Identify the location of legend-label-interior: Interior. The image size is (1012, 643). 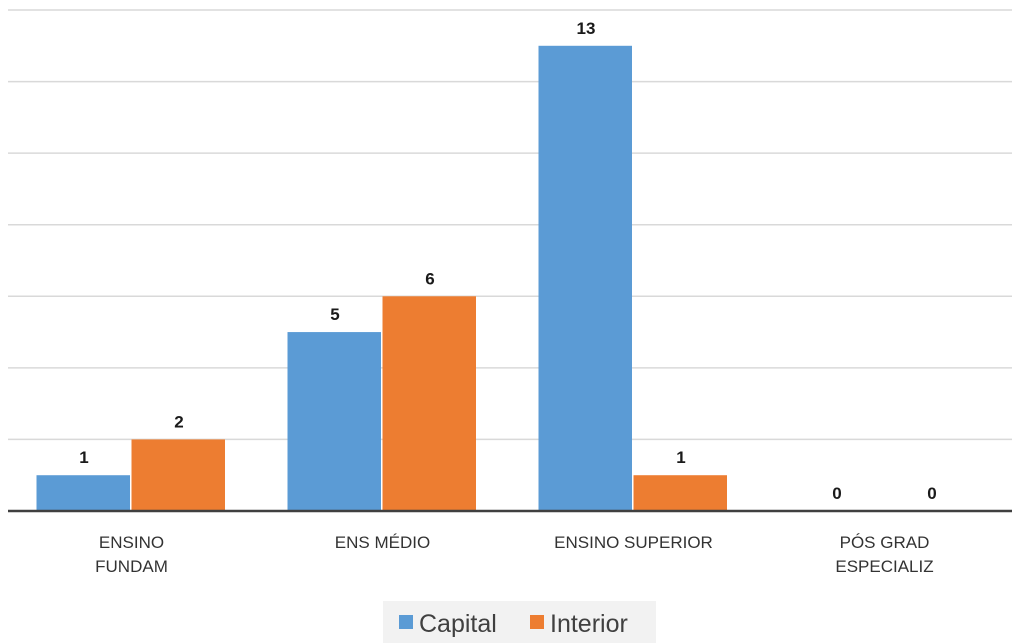
(589, 624).